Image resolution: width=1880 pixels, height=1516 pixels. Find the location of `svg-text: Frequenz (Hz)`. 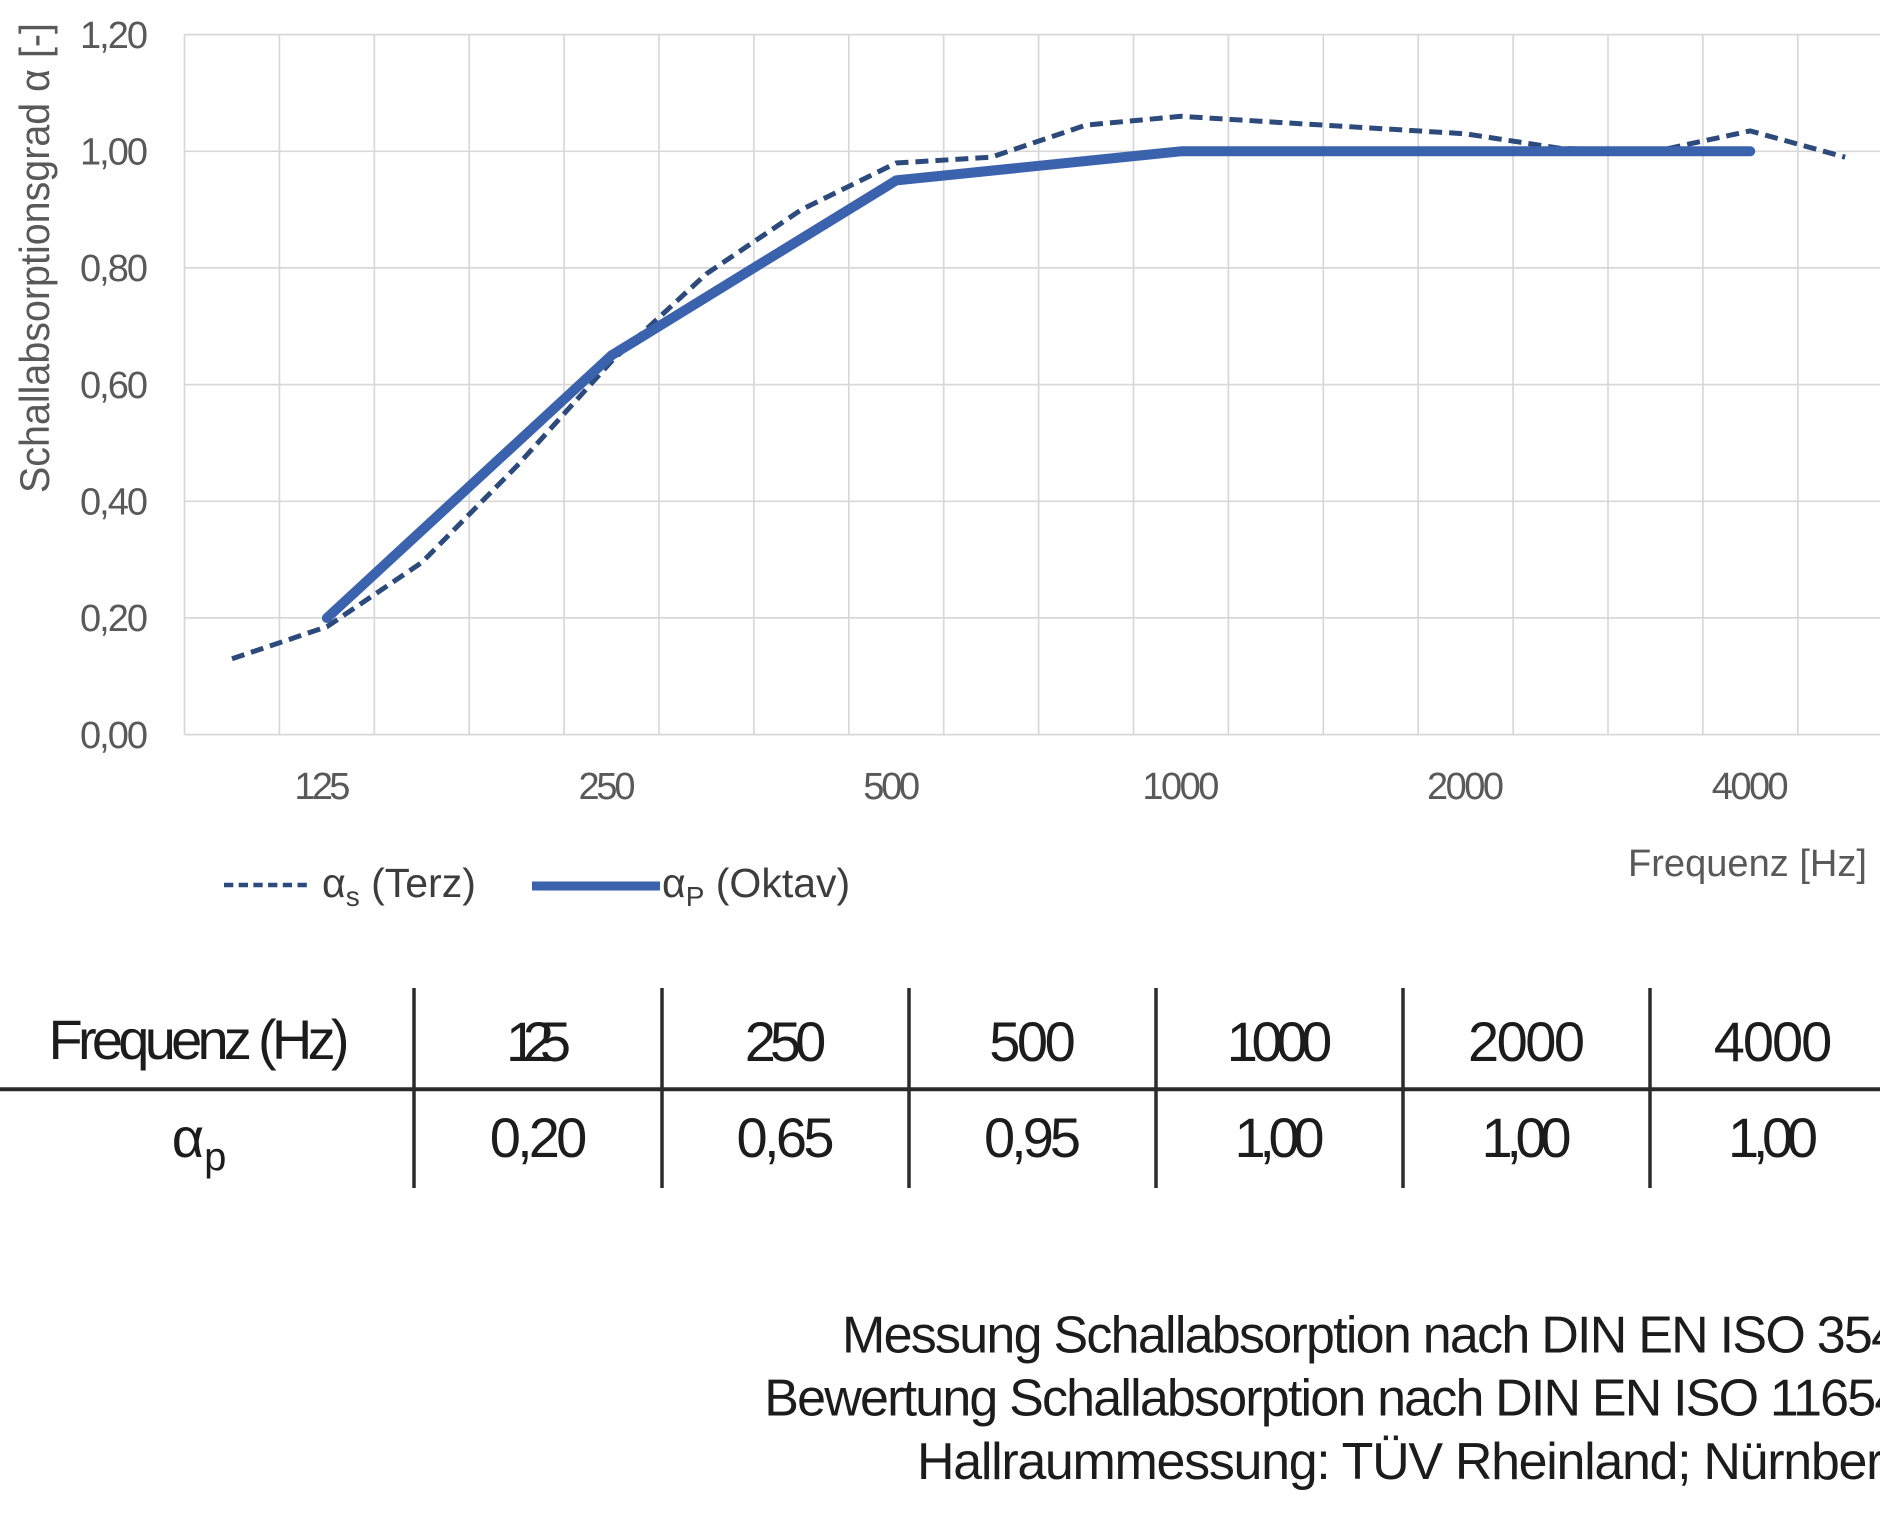

svg-text: Frequenz (Hz) is located at coordinates (199, 1039).